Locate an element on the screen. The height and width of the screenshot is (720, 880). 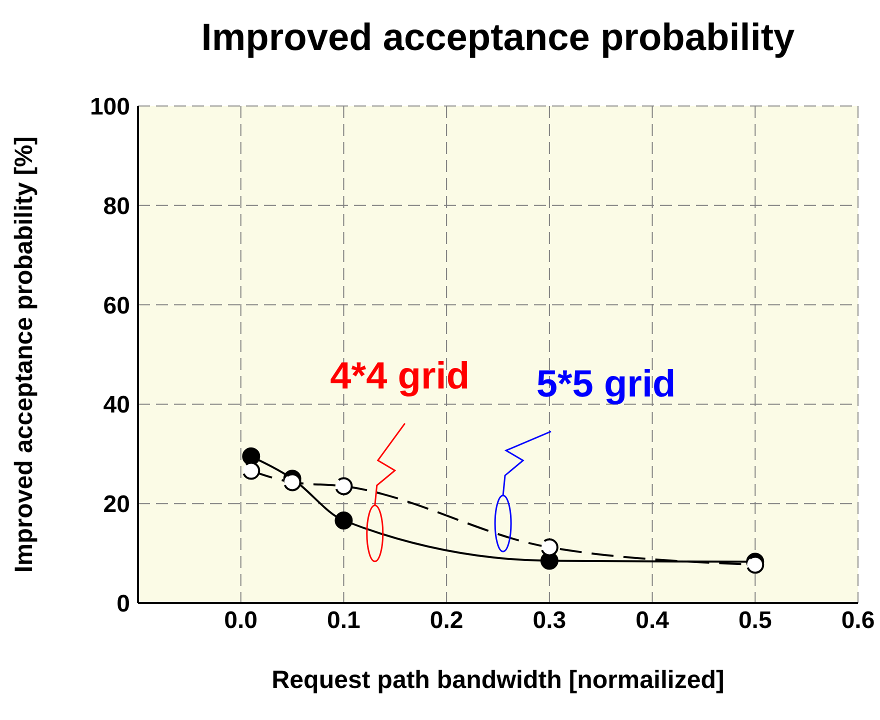
x-tick-label: 0.3 is located at coordinates (549, 620).